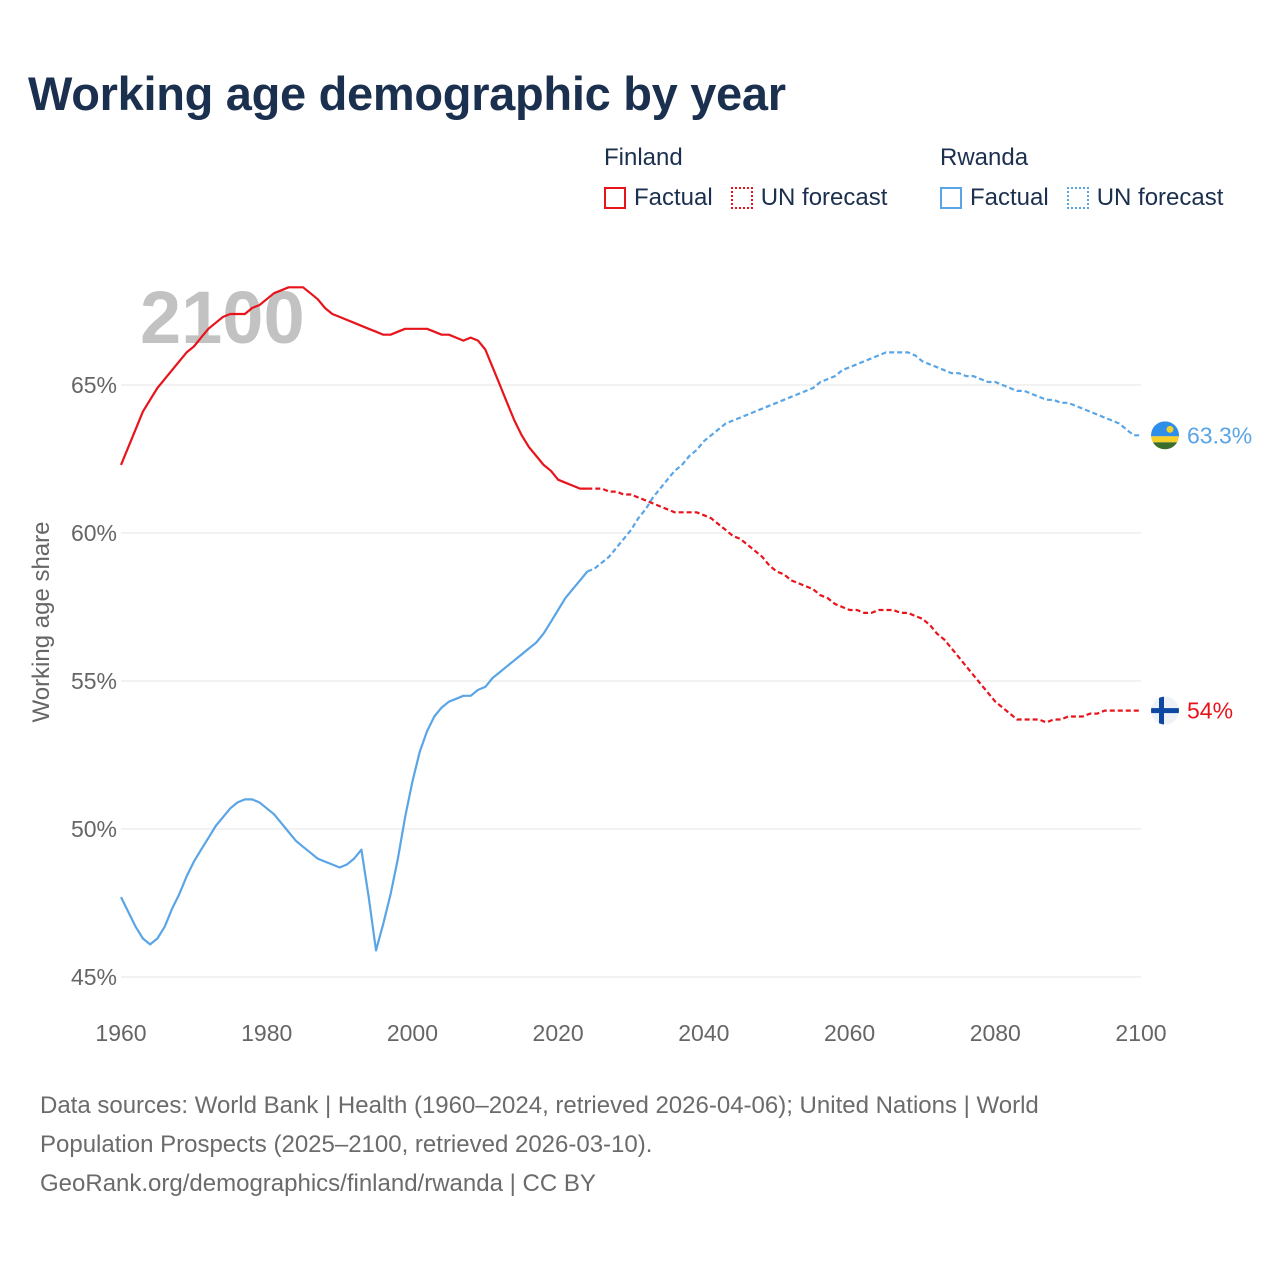  I want to click on rwanda-factual-line, so click(354, 761).